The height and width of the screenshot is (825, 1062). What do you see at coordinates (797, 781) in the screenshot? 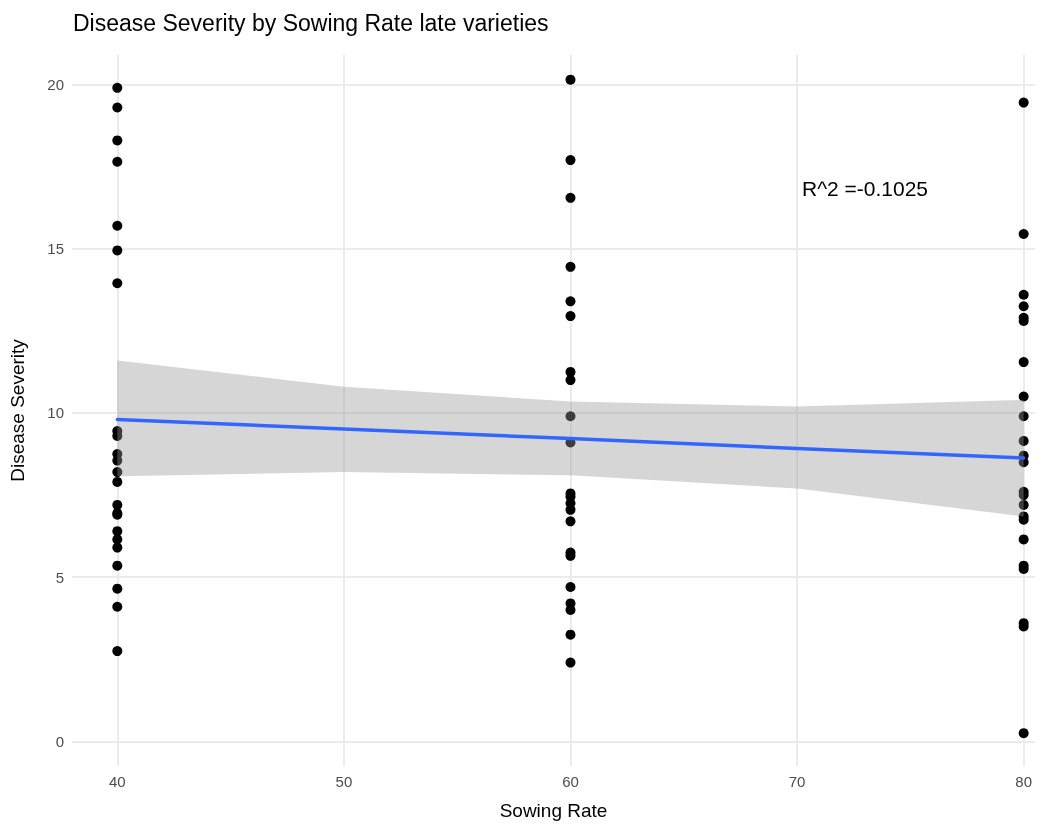
I see `x-tick-label: 70` at bounding box center [797, 781].